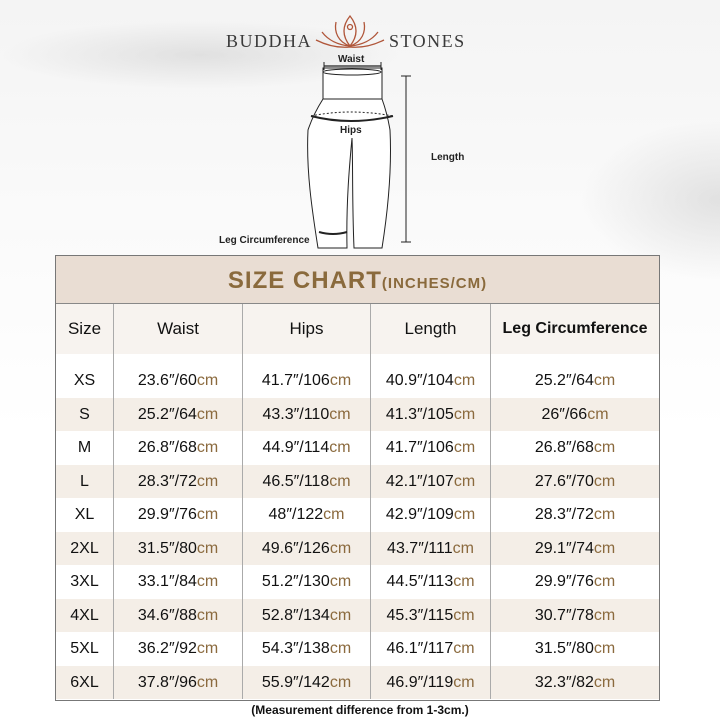 This screenshot has width=720, height=720. Describe the element at coordinates (575, 581) in the screenshot. I see `cell-leg: 29.9″/76cm` at that location.